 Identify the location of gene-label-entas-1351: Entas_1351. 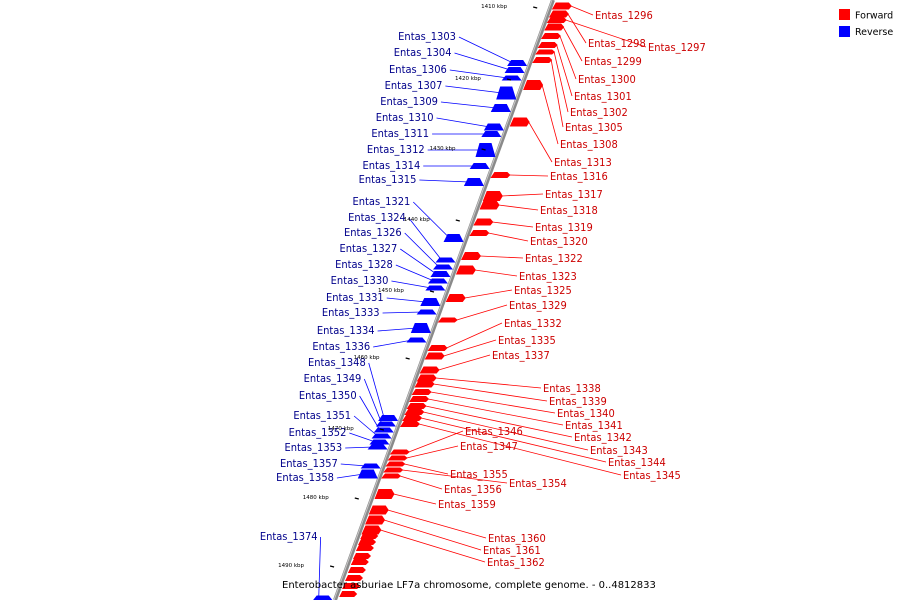
(322, 415).